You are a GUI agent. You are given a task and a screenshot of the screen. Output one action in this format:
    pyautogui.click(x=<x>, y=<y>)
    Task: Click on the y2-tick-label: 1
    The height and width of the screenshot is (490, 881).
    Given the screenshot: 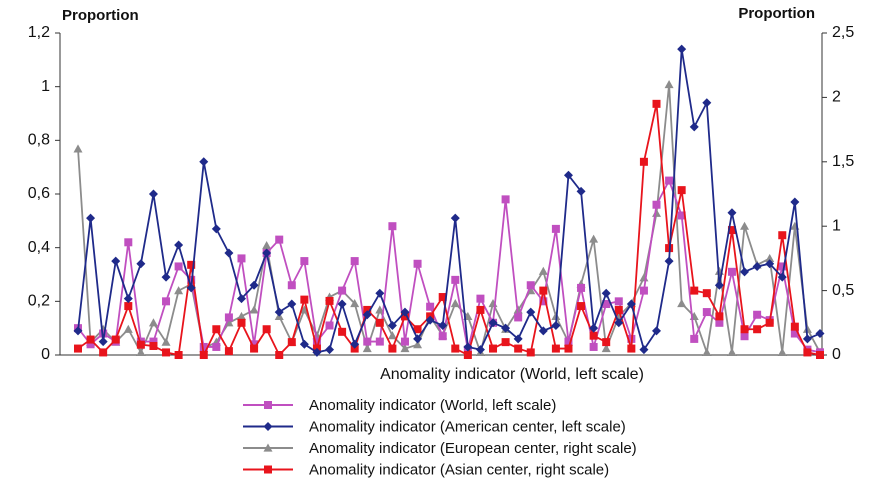 What is the action you would take?
    pyautogui.click(x=836, y=225)
    